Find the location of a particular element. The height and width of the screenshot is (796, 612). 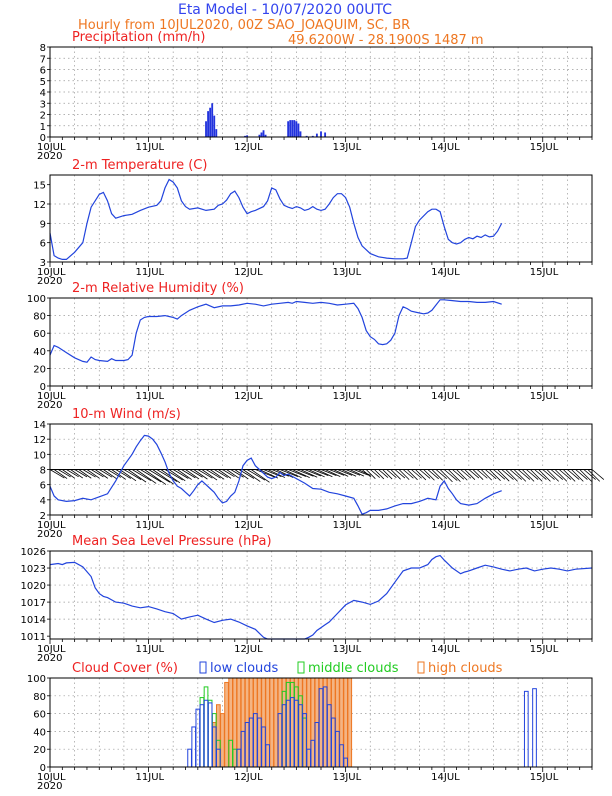

y-tick-label: 15 is located at coordinates (39, 186).